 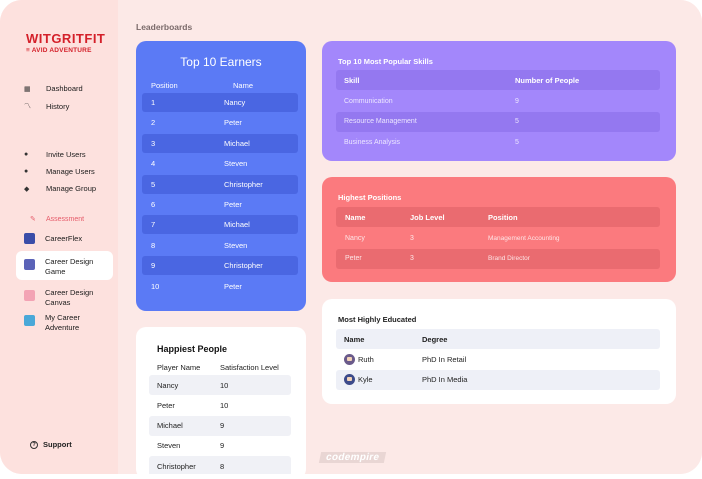 What do you see at coordinates (153, 184) in the screenshot?
I see `earner-position: 5` at bounding box center [153, 184].